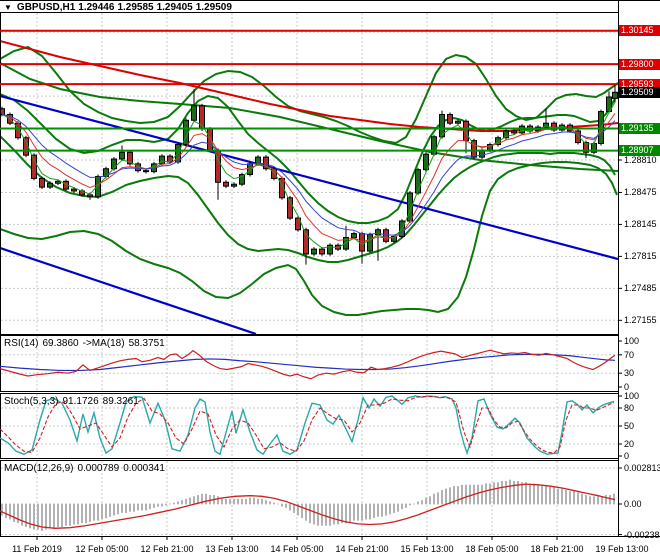  What do you see at coordinates (639, 84) in the screenshot?
I see `price-badge: 1.29593` at bounding box center [639, 84].